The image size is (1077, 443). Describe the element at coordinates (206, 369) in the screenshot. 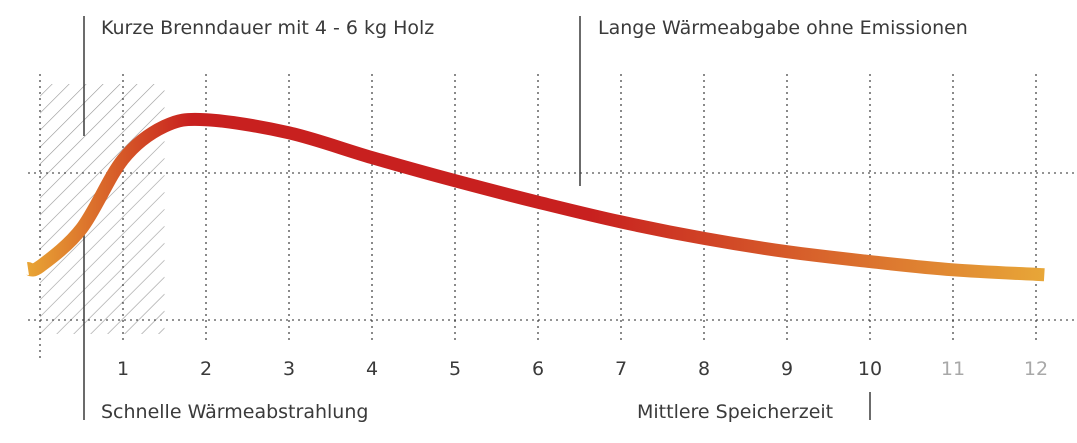

I see `x-tick-label: 2` at that location.